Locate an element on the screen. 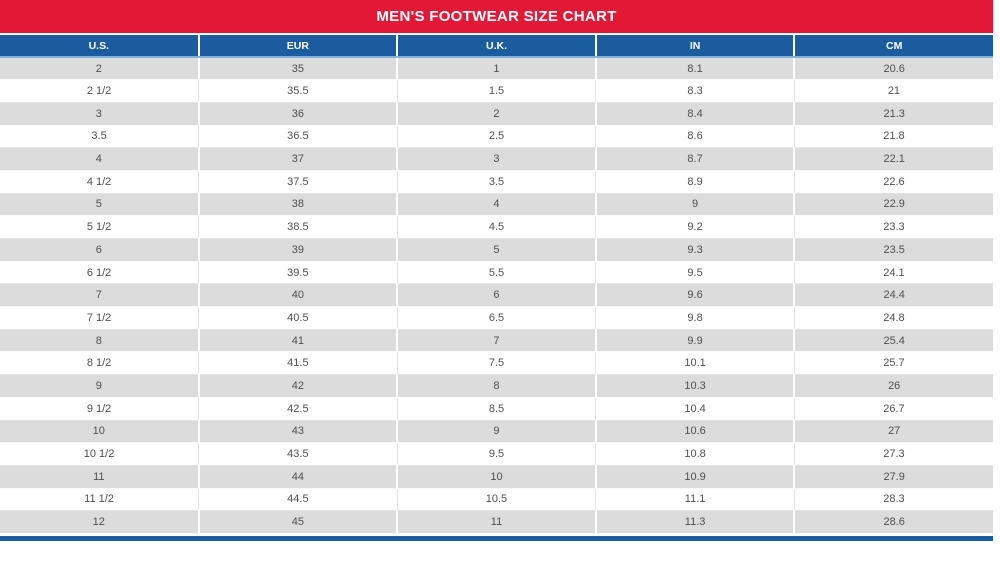  table-cell: 6 is located at coordinates (100, 250).